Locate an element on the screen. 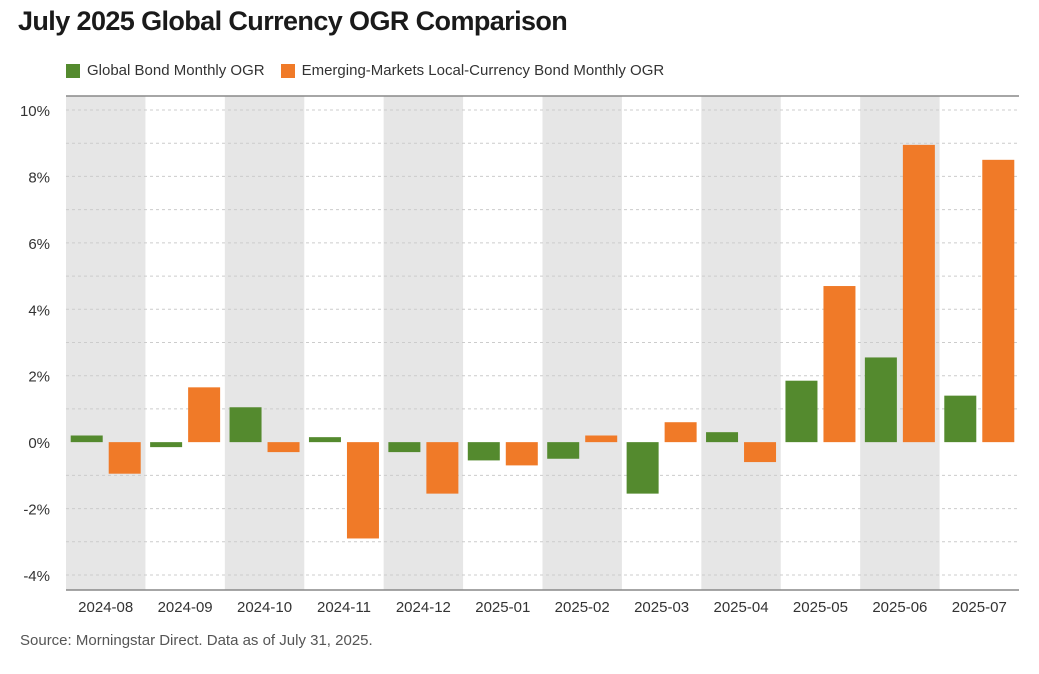 The width and height of the screenshot is (1039, 674). x-tick-label: 2024-11 is located at coordinates (344, 607).